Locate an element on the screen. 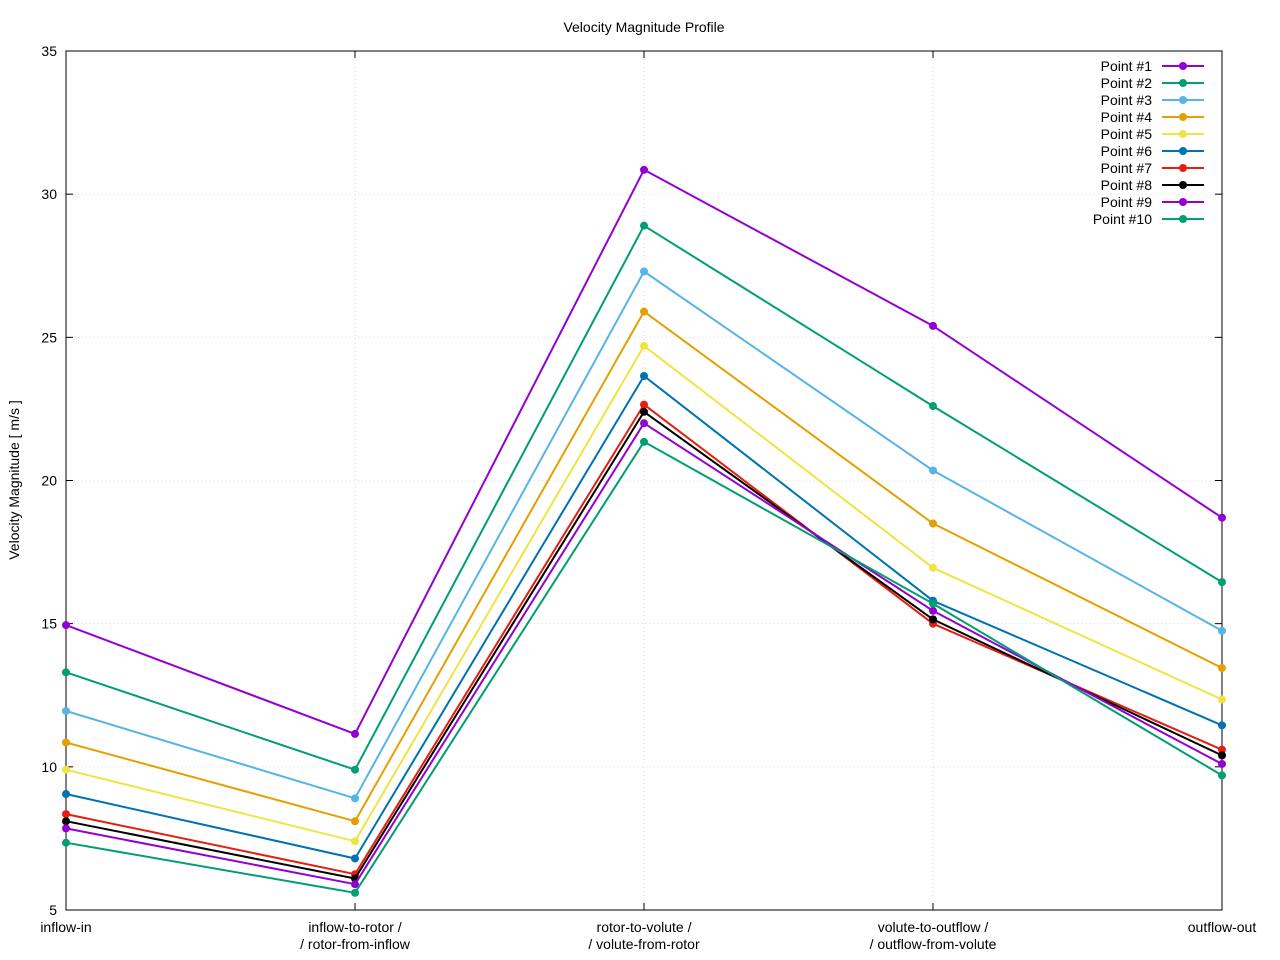 Image resolution: width=1280 pixels, height=960 pixels. y-tick-label: 25 is located at coordinates (49, 337).